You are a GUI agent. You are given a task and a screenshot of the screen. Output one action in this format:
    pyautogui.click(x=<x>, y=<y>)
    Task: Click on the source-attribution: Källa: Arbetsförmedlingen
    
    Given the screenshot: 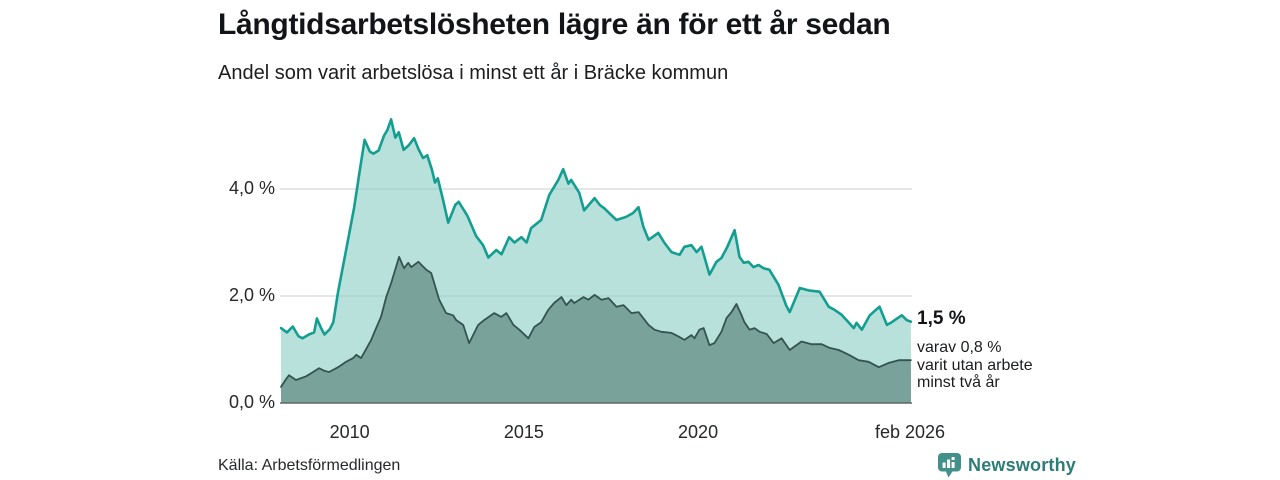 What is the action you would take?
    pyautogui.click(x=309, y=465)
    